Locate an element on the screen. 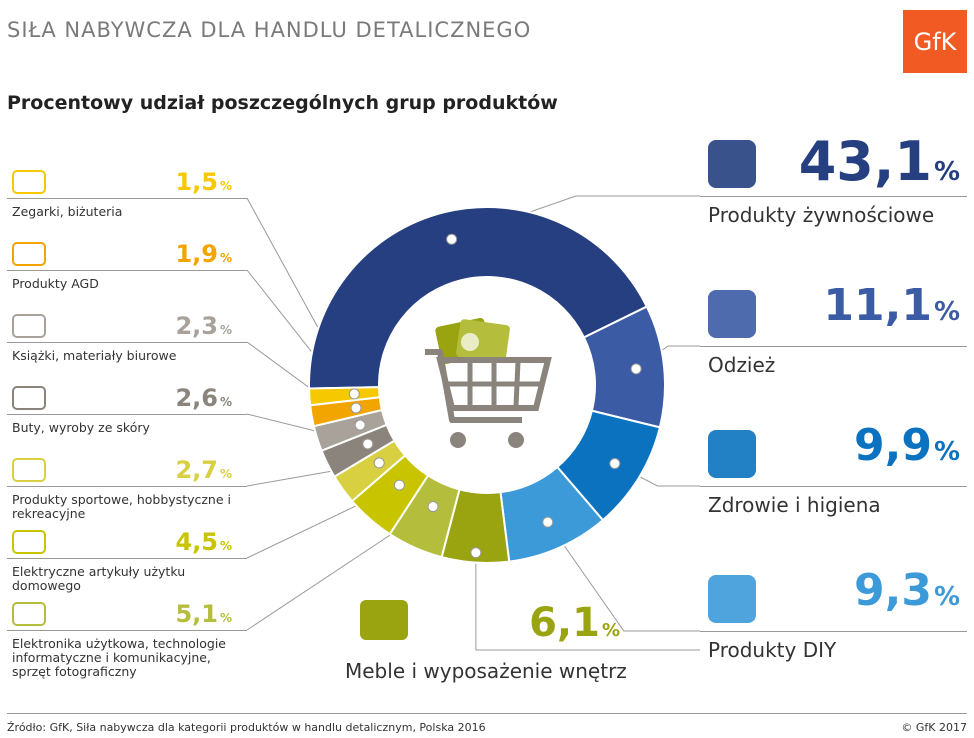  right-label-3: Produkty DIY is located at coordinates (772, 650).